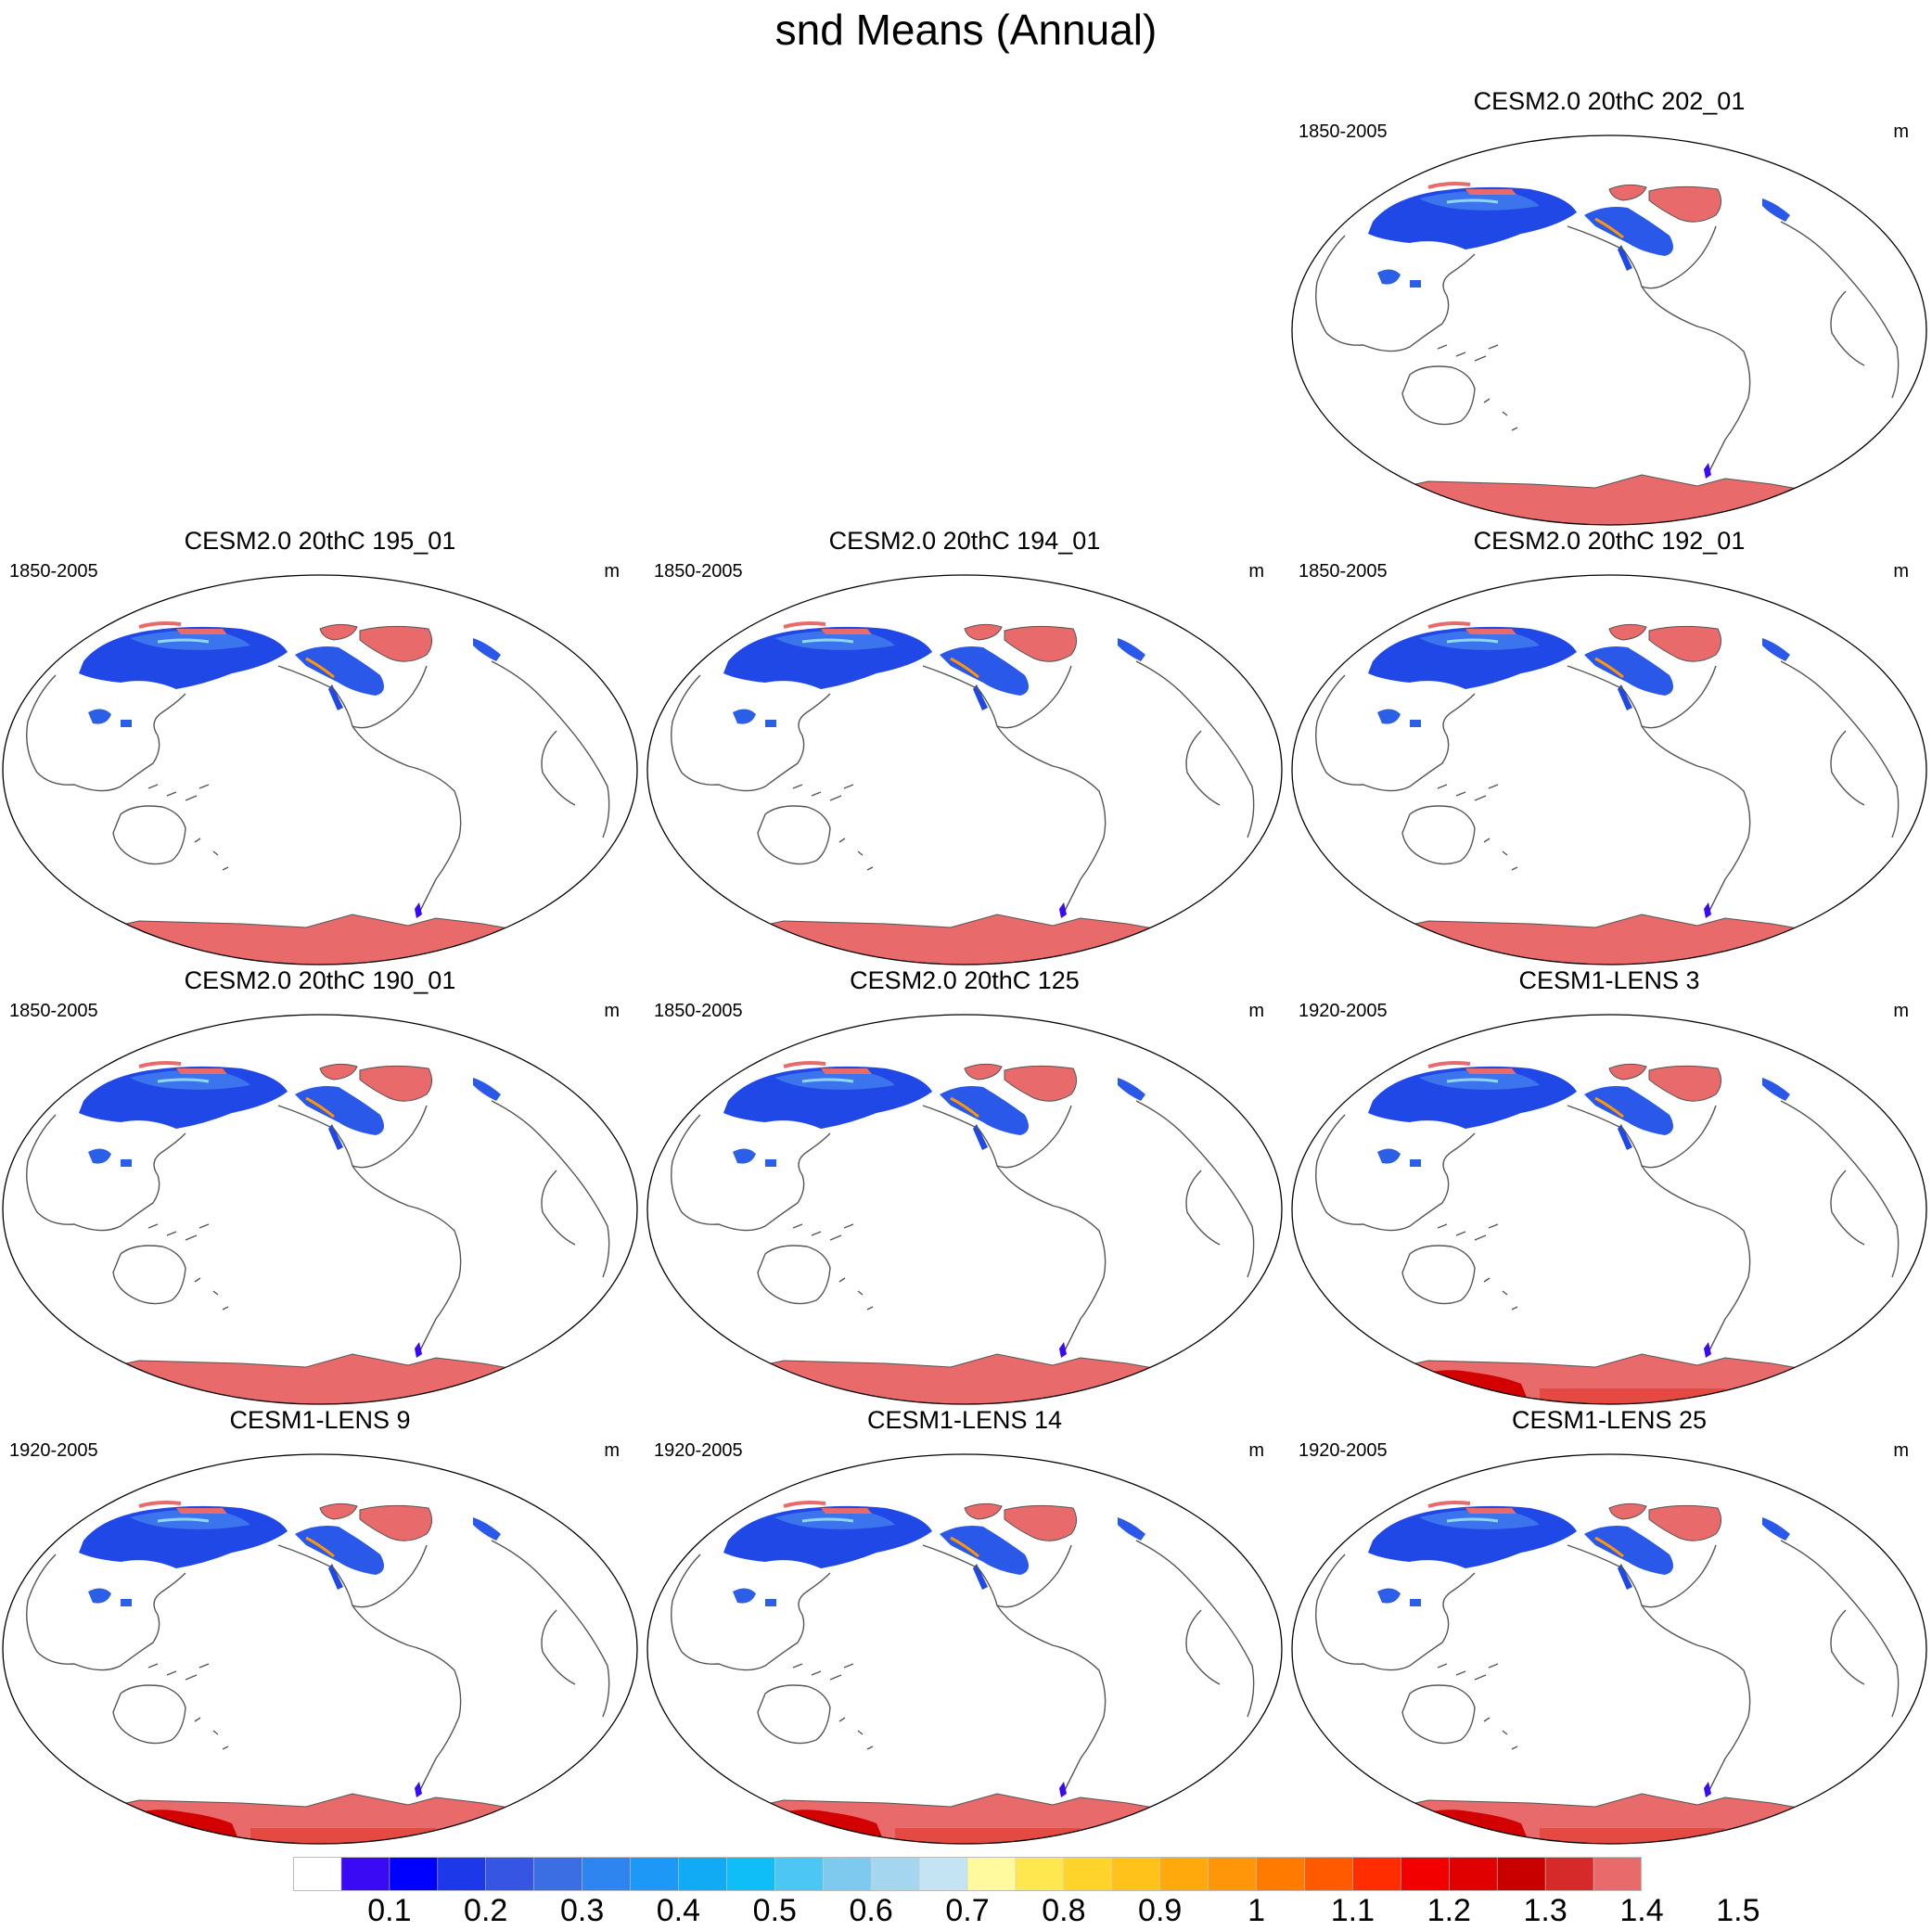 This screenshot has width=1932, height=1931. Describe the element at coordinates (1641, 1910) in the screenshot. I see `colorbar-label: 1.4` at that location.